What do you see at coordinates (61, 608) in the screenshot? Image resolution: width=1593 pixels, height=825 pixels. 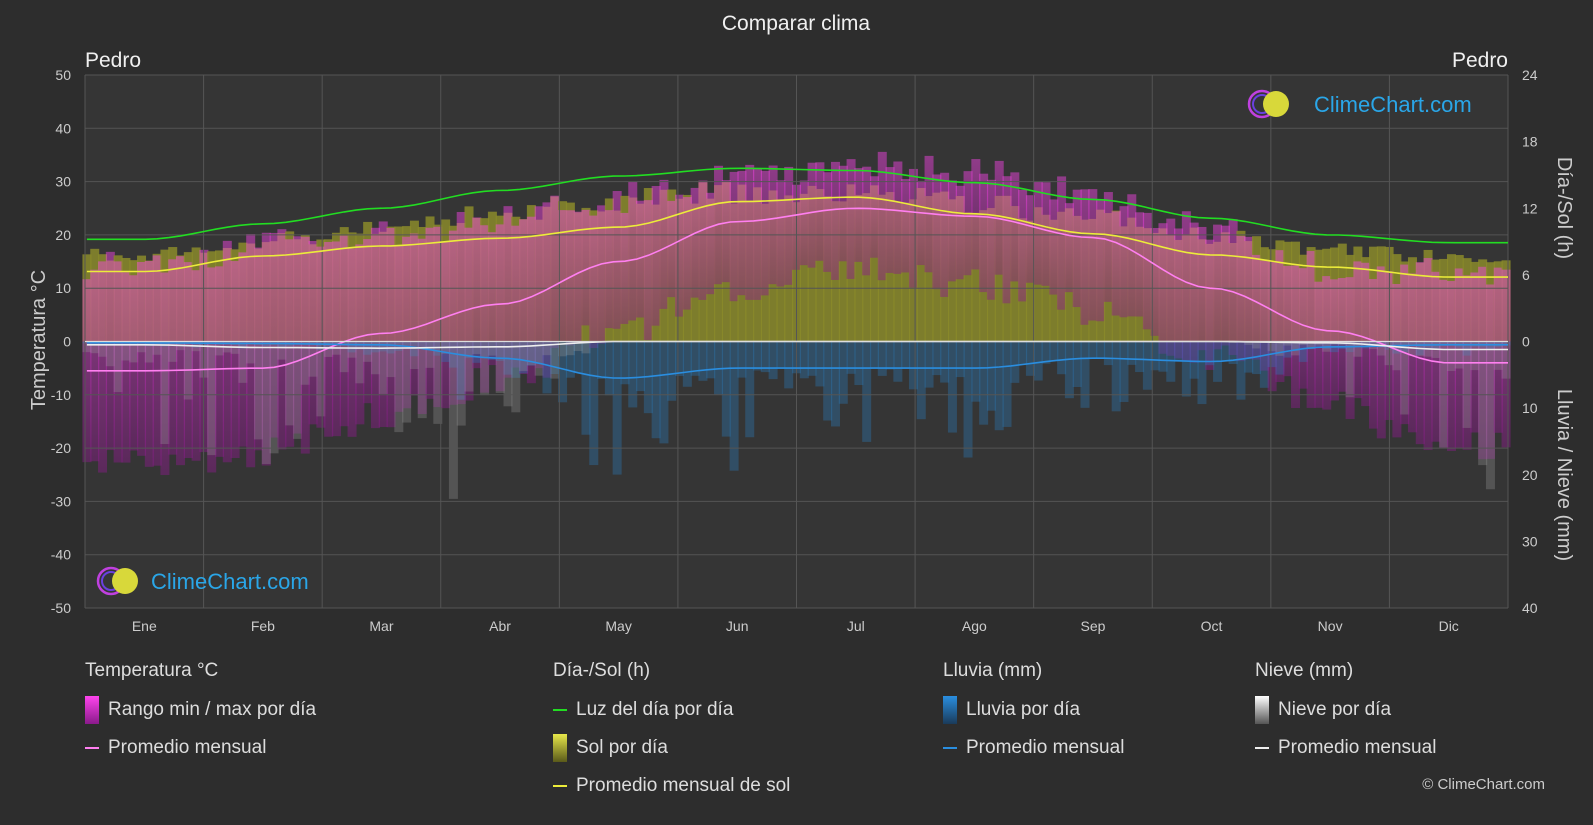 I see `left-tick-label: -50` at bounding box center [61, 608].